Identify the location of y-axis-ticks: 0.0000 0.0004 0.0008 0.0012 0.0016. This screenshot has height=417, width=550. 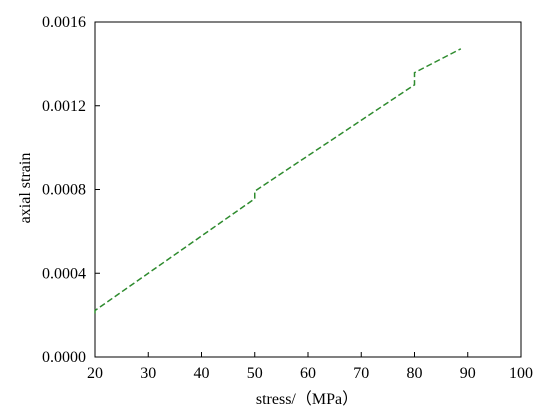
(71, 190).